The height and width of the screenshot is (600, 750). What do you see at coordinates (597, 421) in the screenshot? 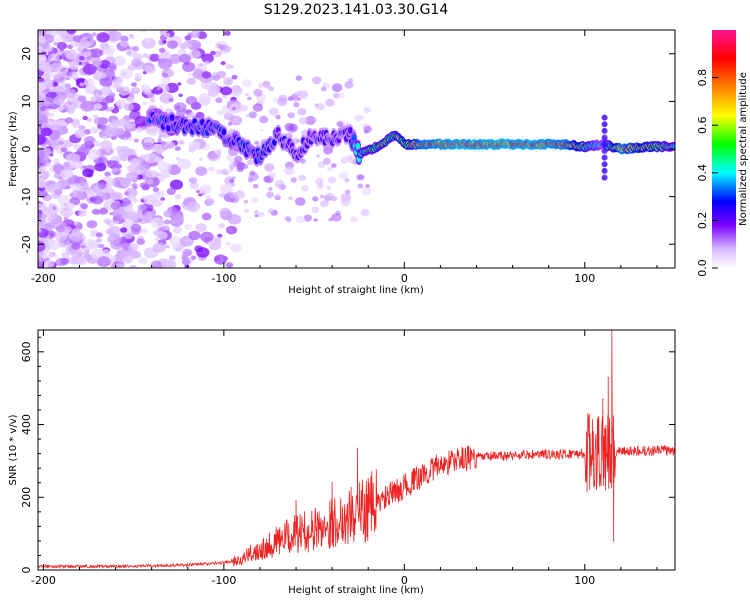
I see `snr-spike-point` at bounding box center [597, 421].